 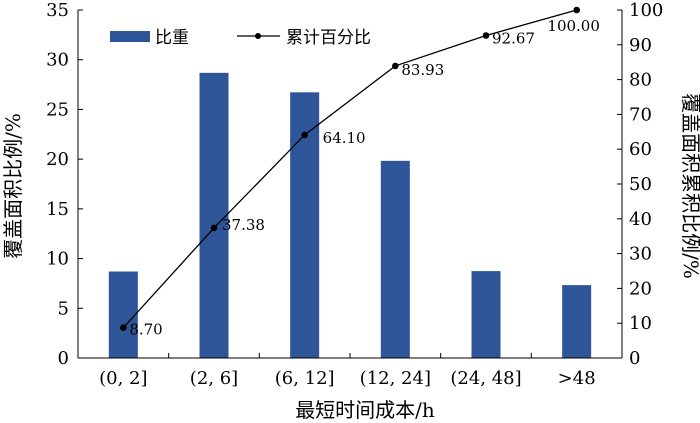 What do you see at coordinates (57, 209) in the screenshot?
I see `y-left-tick-label: 15` at bounding box center [57, 209].